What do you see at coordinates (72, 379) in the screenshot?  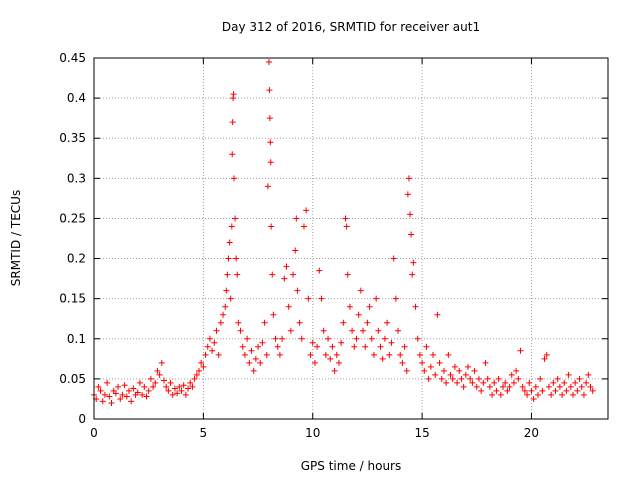 I see `y-tick-label: 0.05` at bounding box center [72, 379].